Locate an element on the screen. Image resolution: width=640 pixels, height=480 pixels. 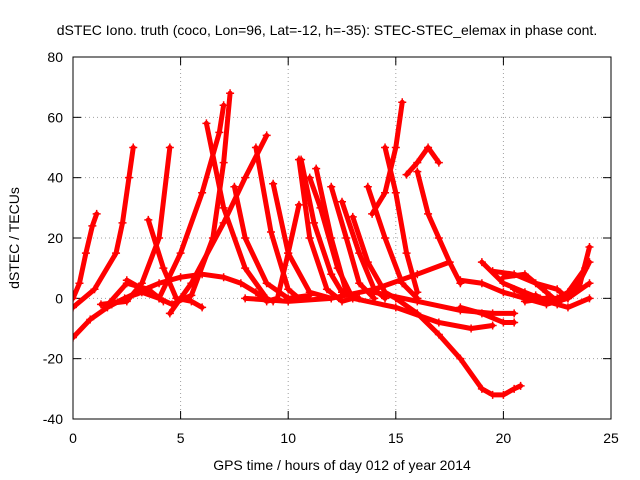
y-tick-label: -40 is located at coordinates (53, 419).